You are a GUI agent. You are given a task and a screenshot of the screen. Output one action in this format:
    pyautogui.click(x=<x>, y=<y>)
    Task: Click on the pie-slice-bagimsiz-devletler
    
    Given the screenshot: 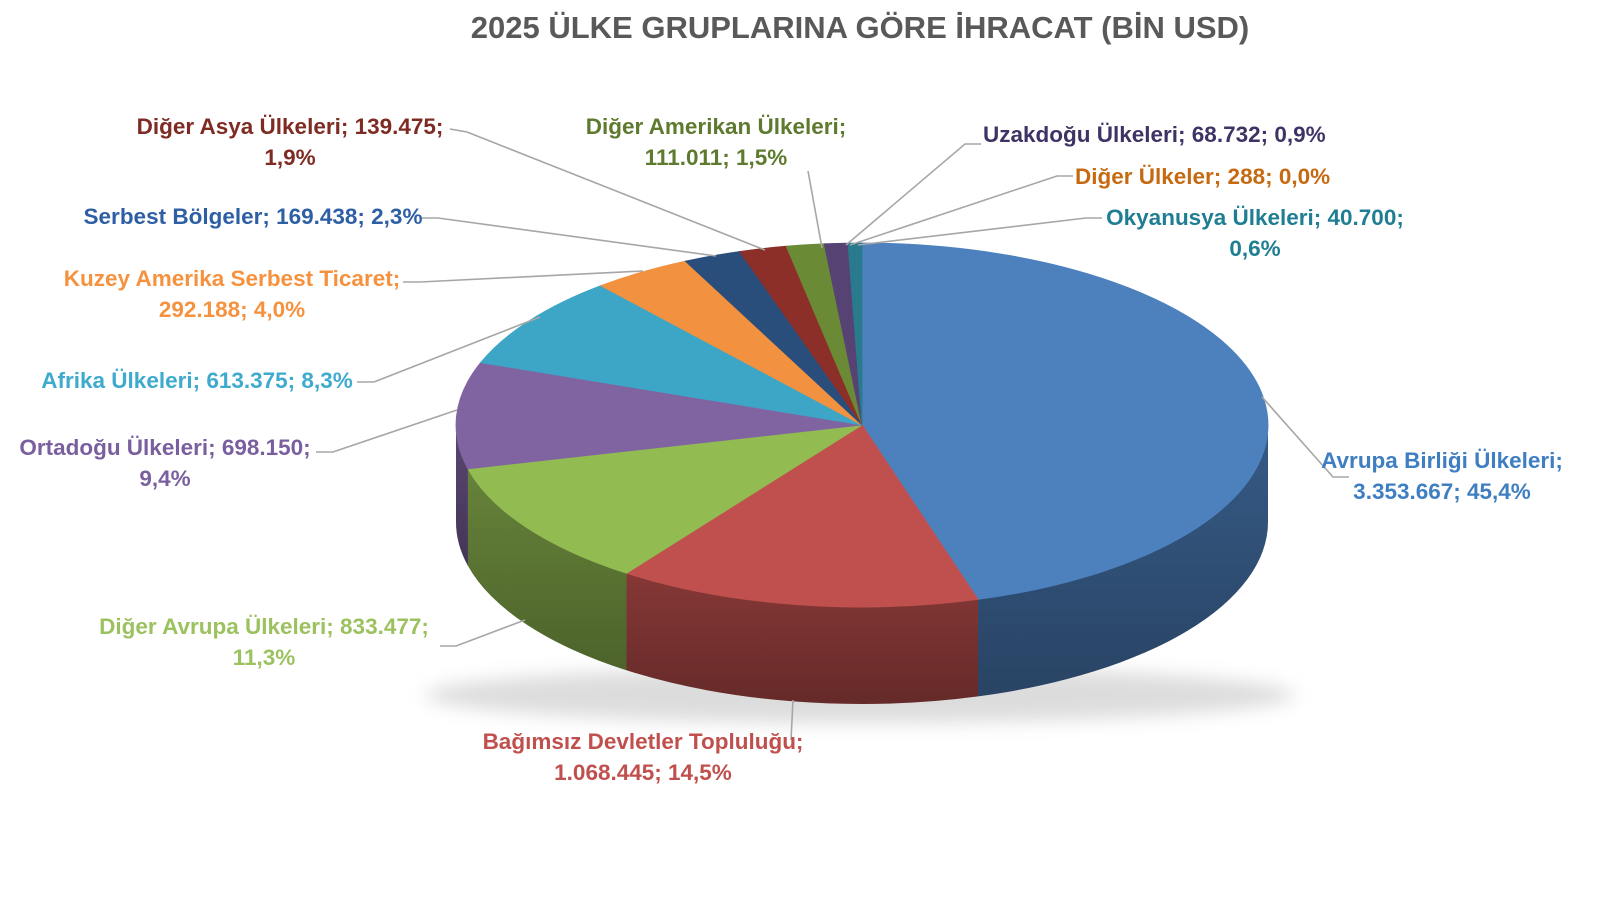 What is the action you would take?
    pyautogui.click(x=802, y=516)
    